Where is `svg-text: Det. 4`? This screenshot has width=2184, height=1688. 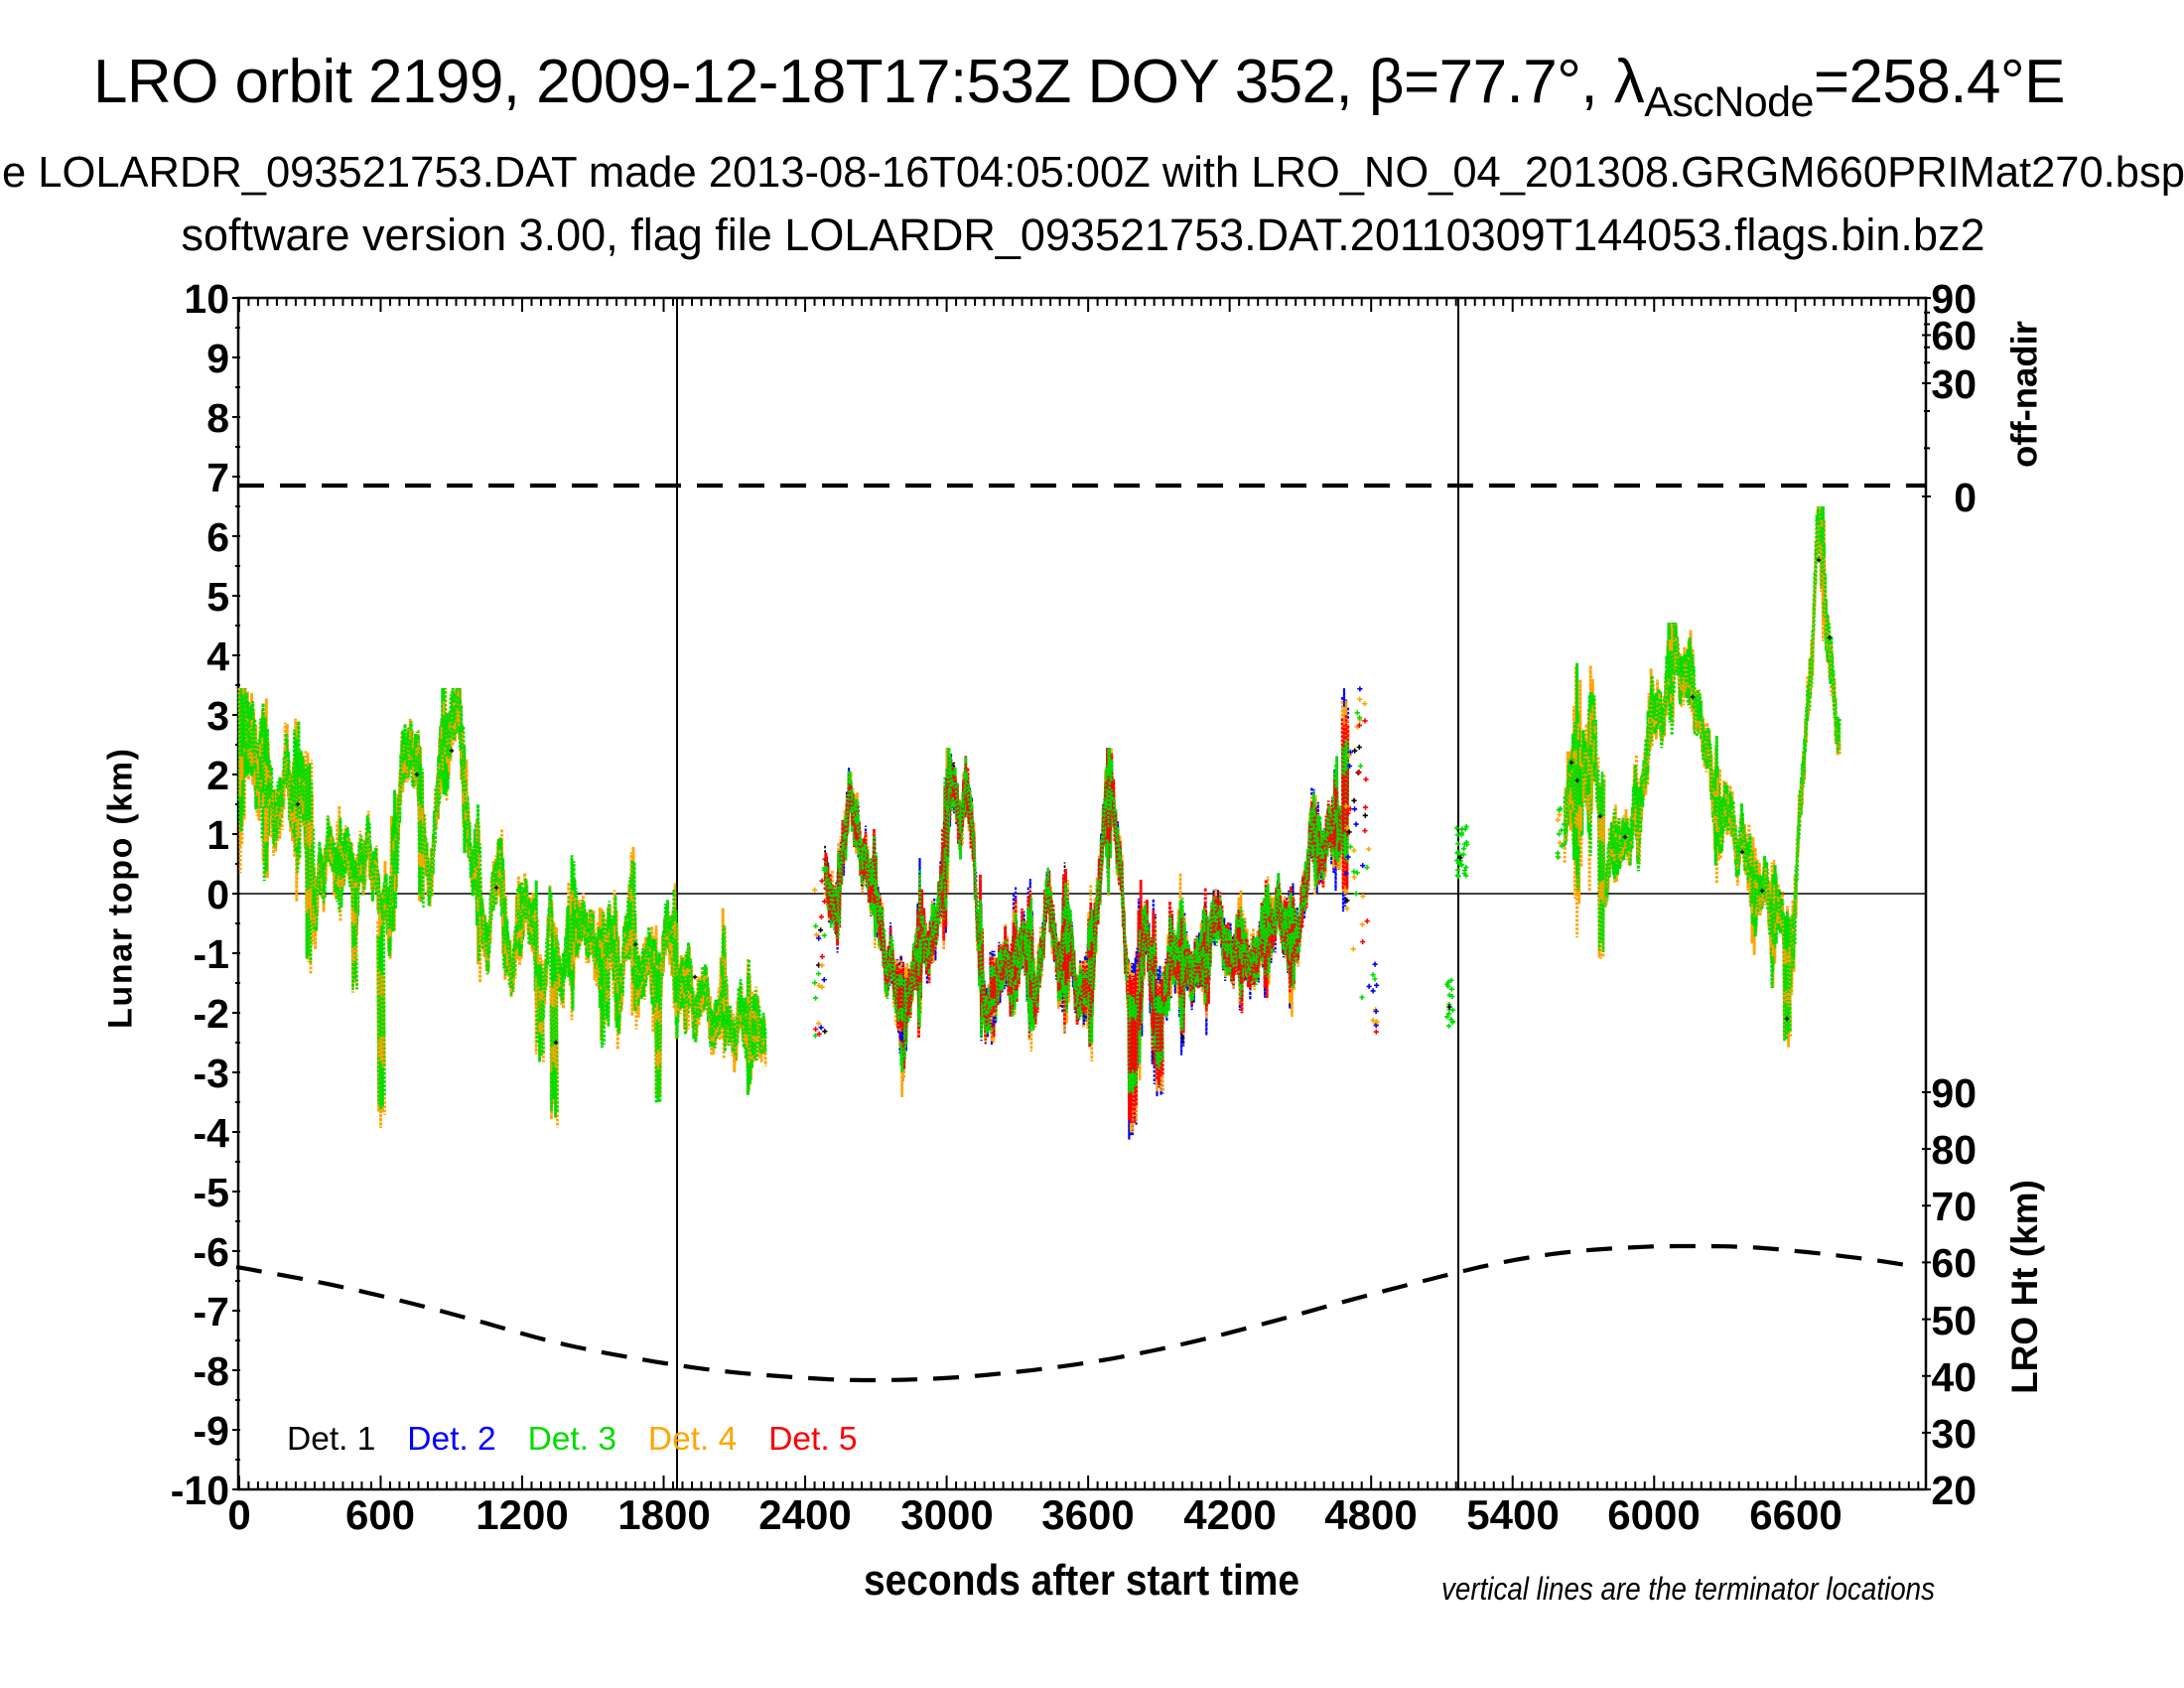 svg-text: Det. 4 is located at coordinates (692, 1439).